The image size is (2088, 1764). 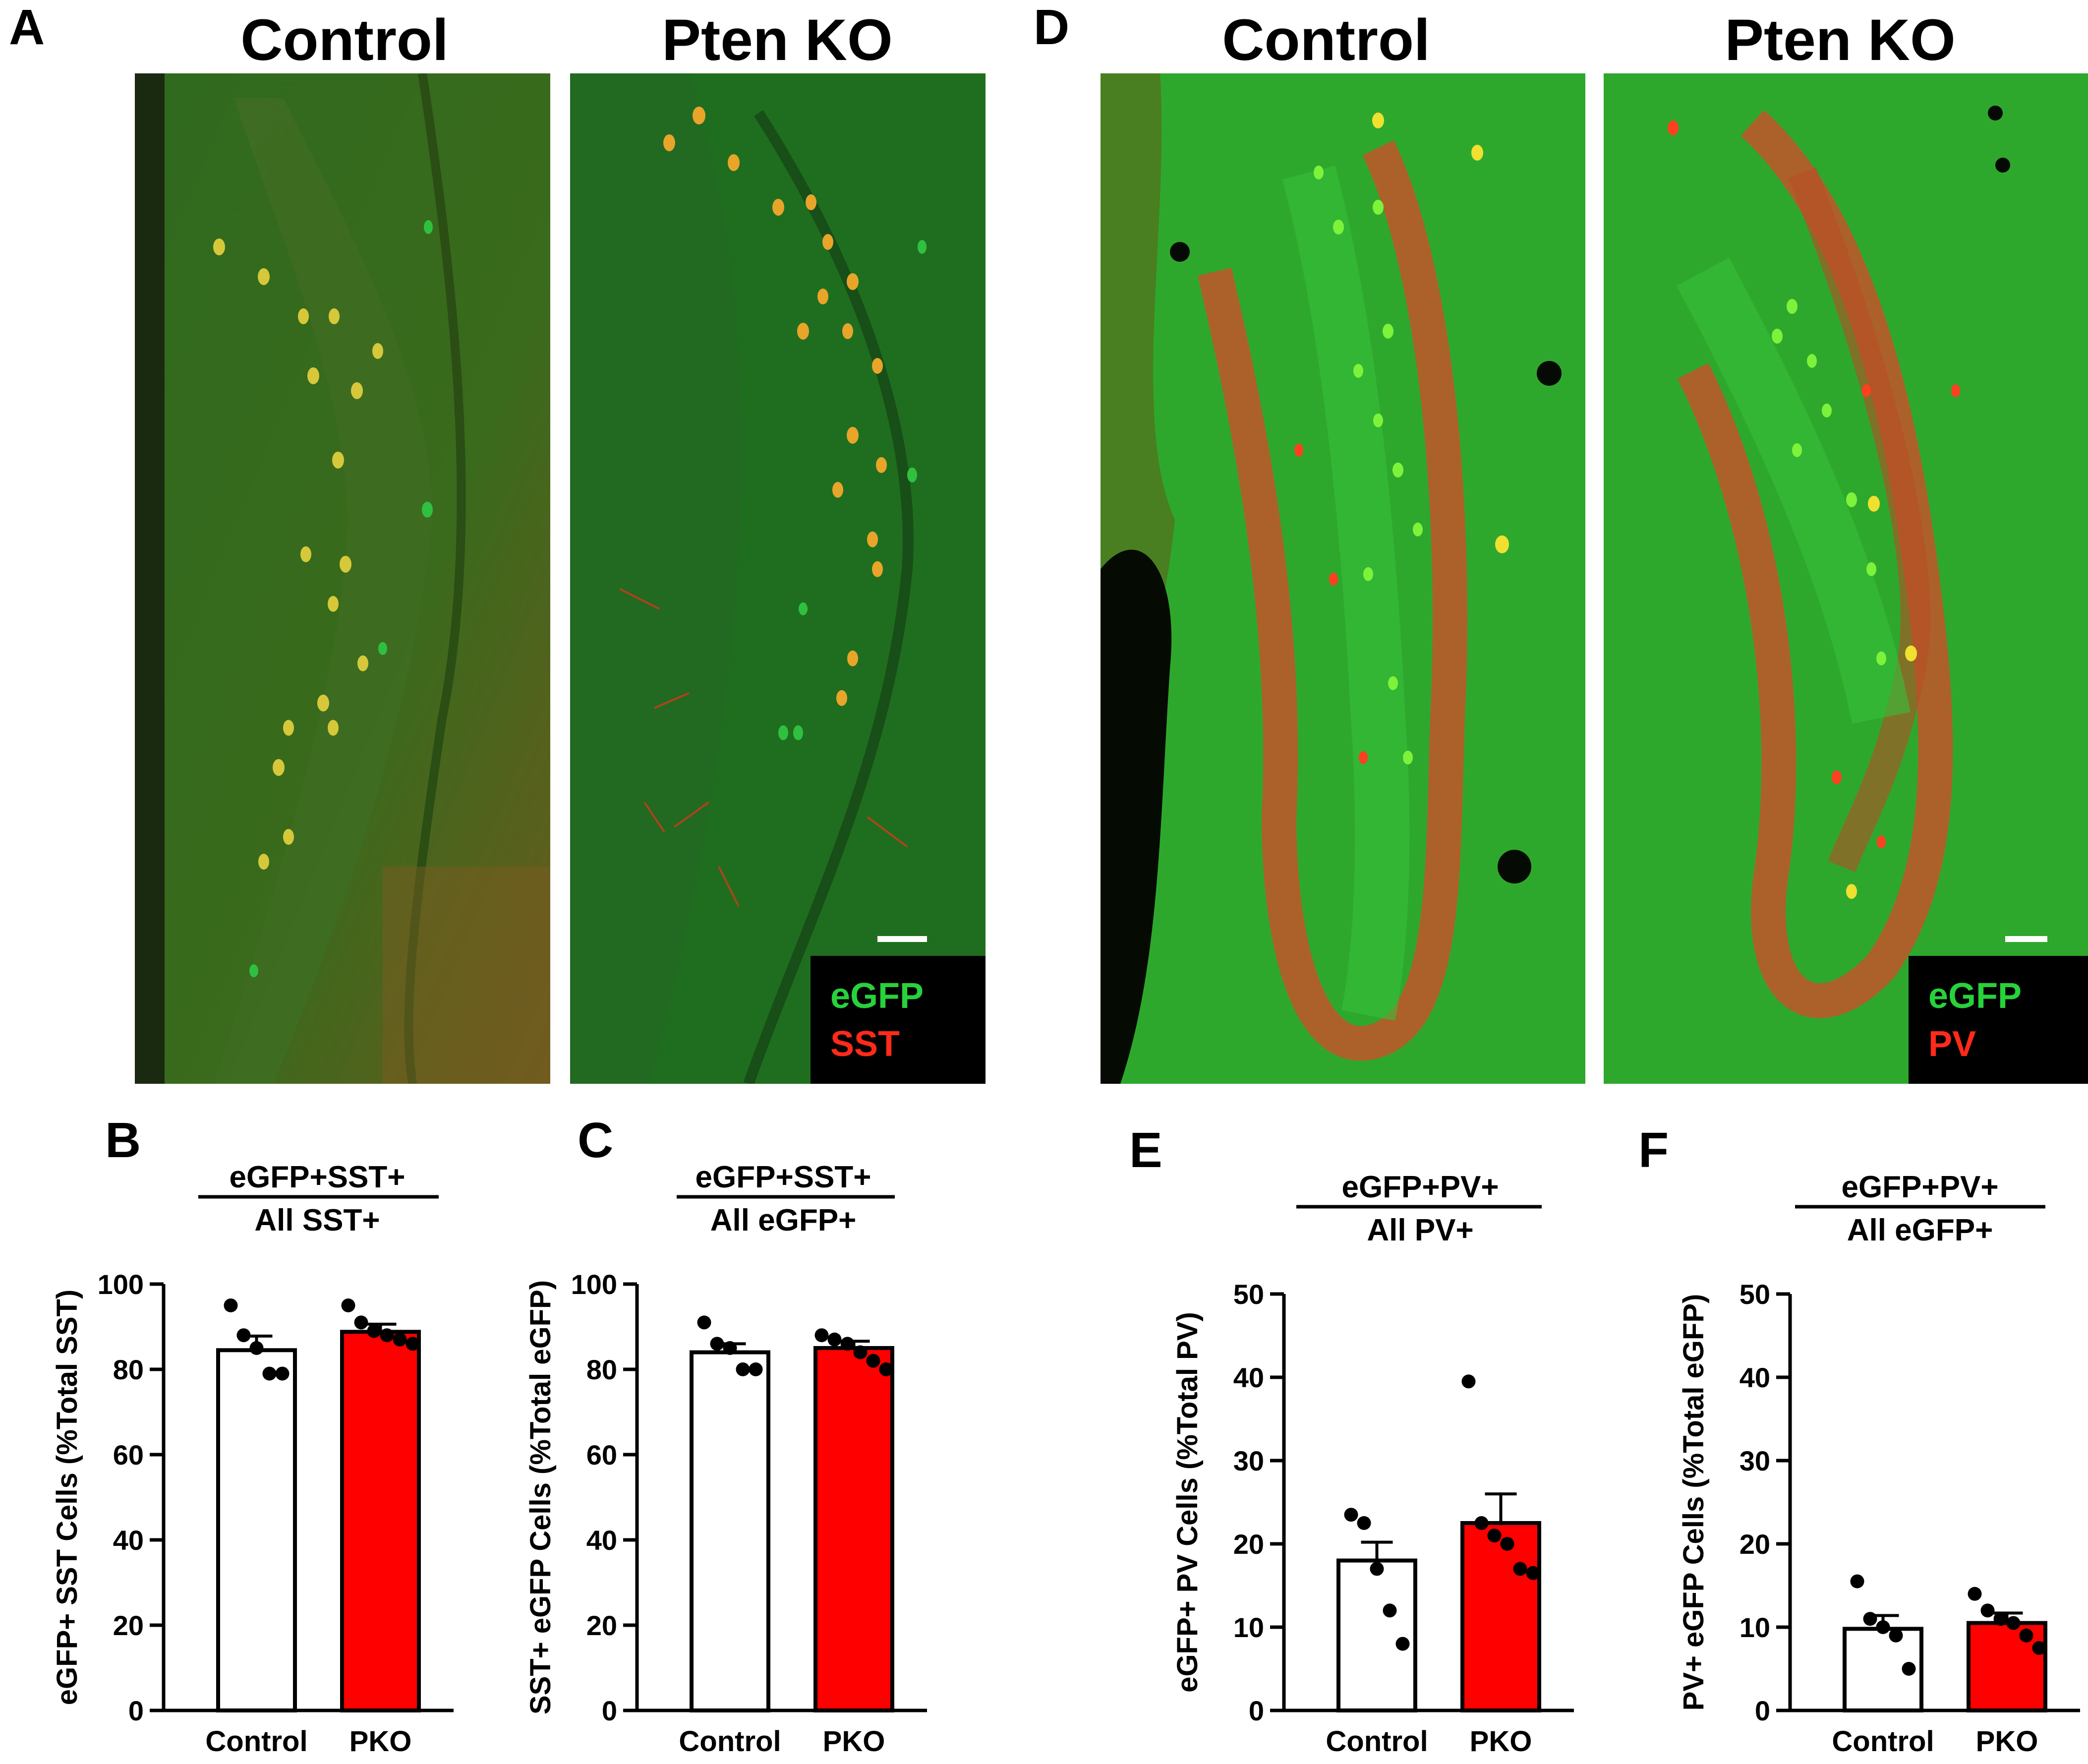 What do you see at coordinates (1755, 1295) in the screenshot?
I see `chart-f-ytick-label: 50` at bounding box center [1755, 1295].